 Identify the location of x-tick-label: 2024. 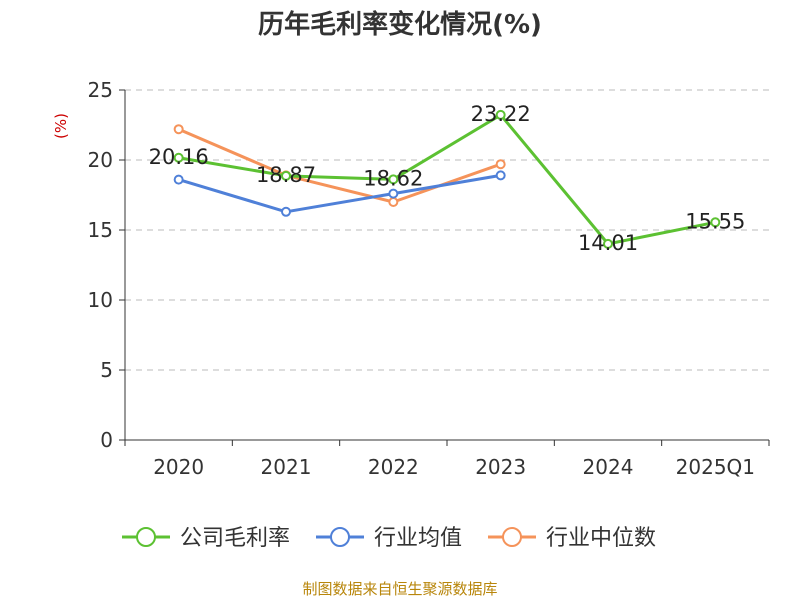
(608, 467).